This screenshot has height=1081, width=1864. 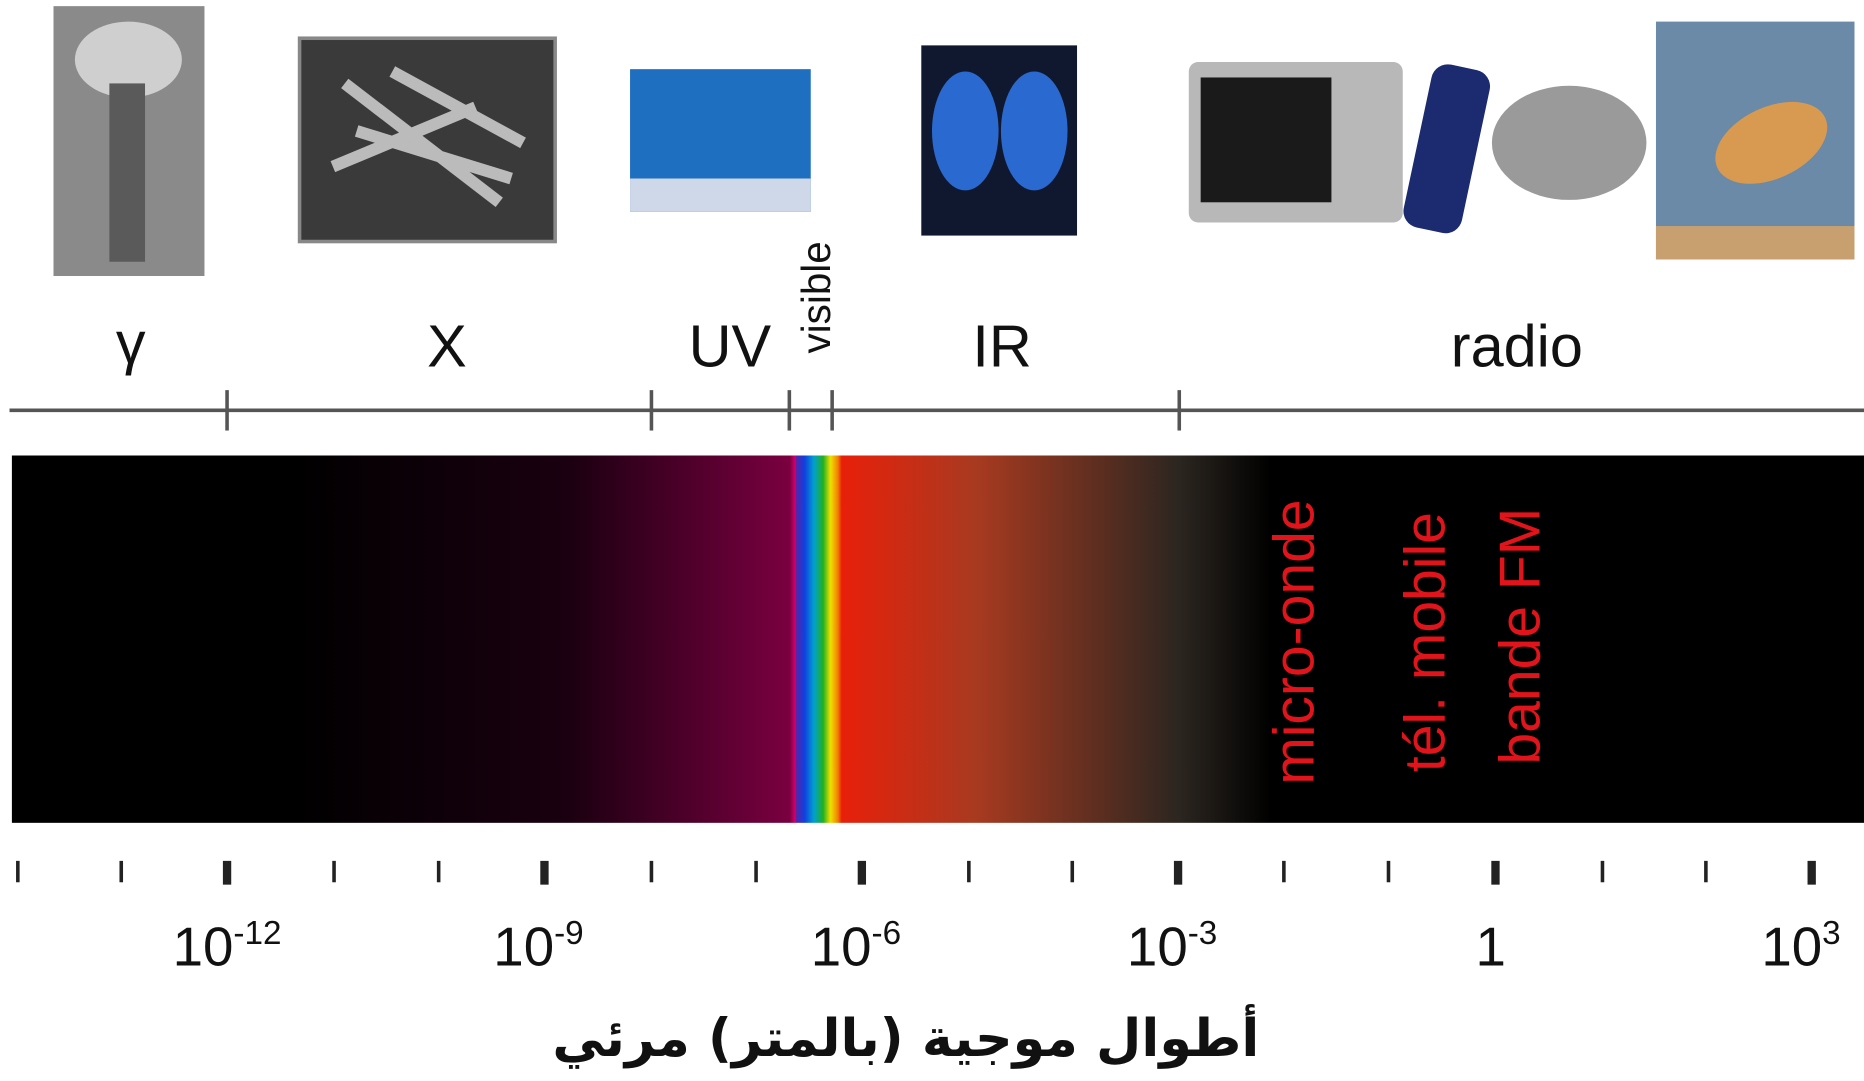 I want to click on antenna-dish, so click(x=1771, y=142).